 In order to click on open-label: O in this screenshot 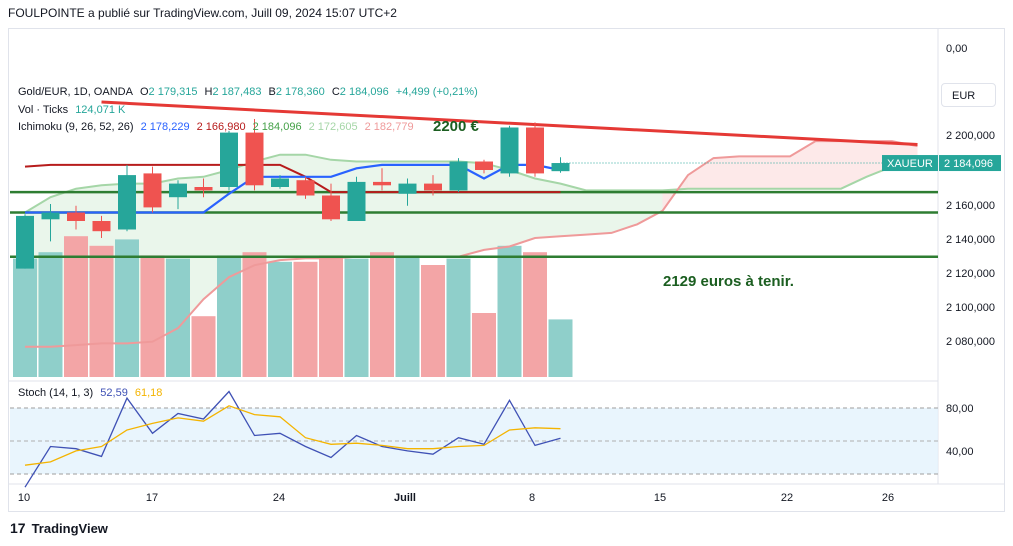, I will do `click(144, 92)`.